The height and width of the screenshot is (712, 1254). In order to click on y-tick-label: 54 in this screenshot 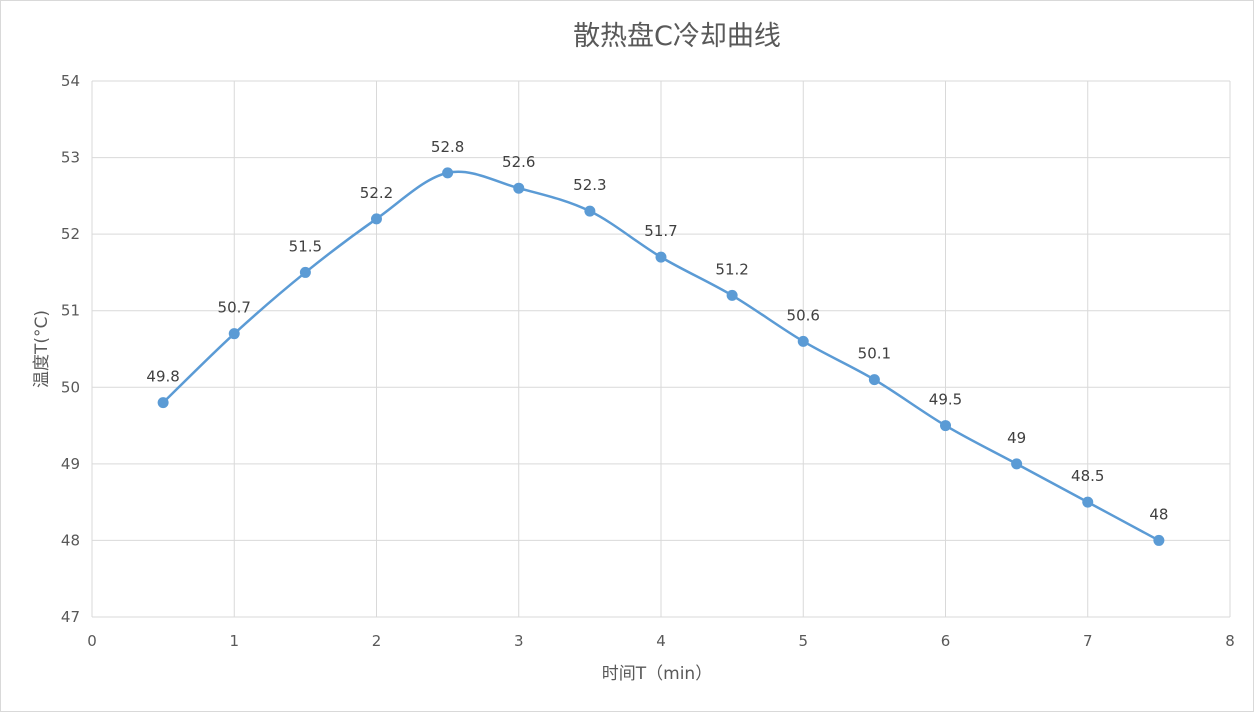, I will do `click(70, 81)`.